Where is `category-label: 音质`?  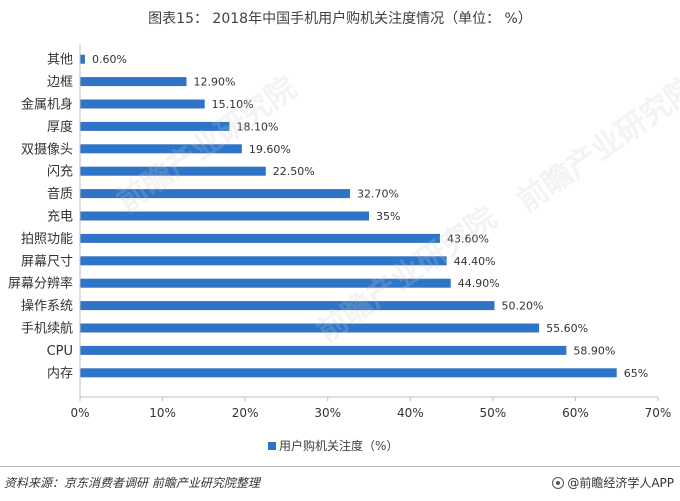 category-label: 音质 is located at coordinates (60, 194).